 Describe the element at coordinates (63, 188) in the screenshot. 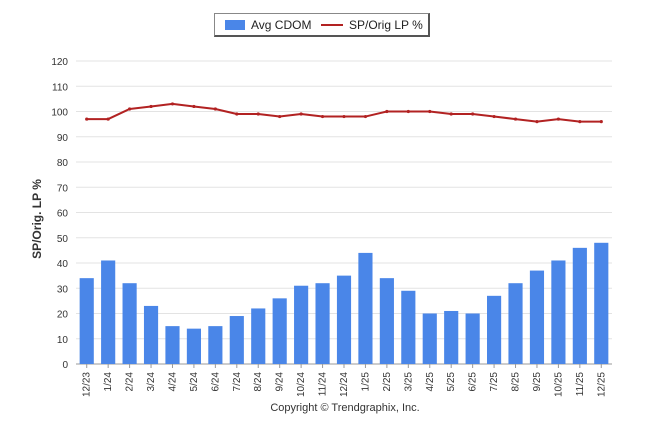

I see `y-tick-label: 70` at that location.